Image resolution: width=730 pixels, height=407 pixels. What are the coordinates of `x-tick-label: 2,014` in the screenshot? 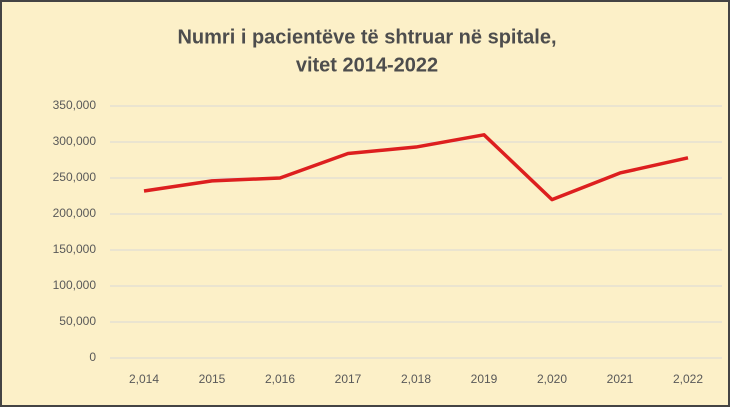 It's located at (144, 379).